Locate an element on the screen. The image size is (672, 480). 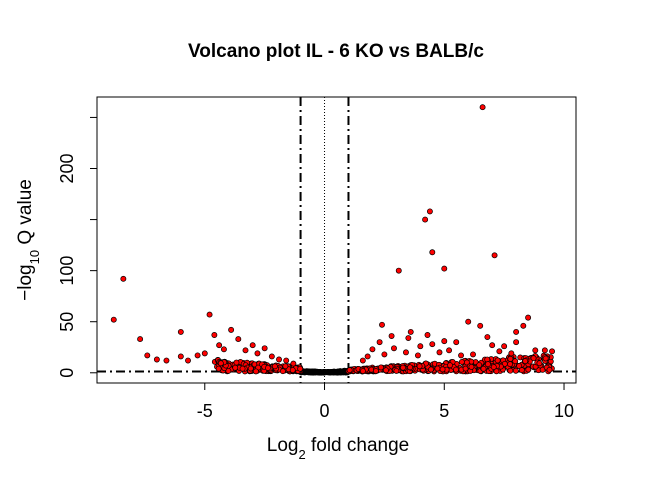
x-tick-label: 0 is located at coordinates (325, 411).